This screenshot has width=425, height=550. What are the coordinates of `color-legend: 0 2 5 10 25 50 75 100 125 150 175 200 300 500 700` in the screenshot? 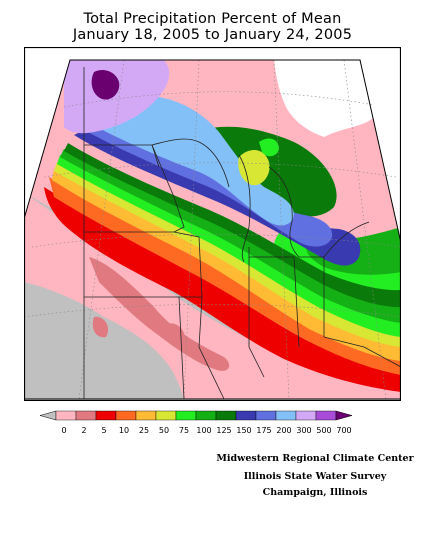 It's located at (196, 422).